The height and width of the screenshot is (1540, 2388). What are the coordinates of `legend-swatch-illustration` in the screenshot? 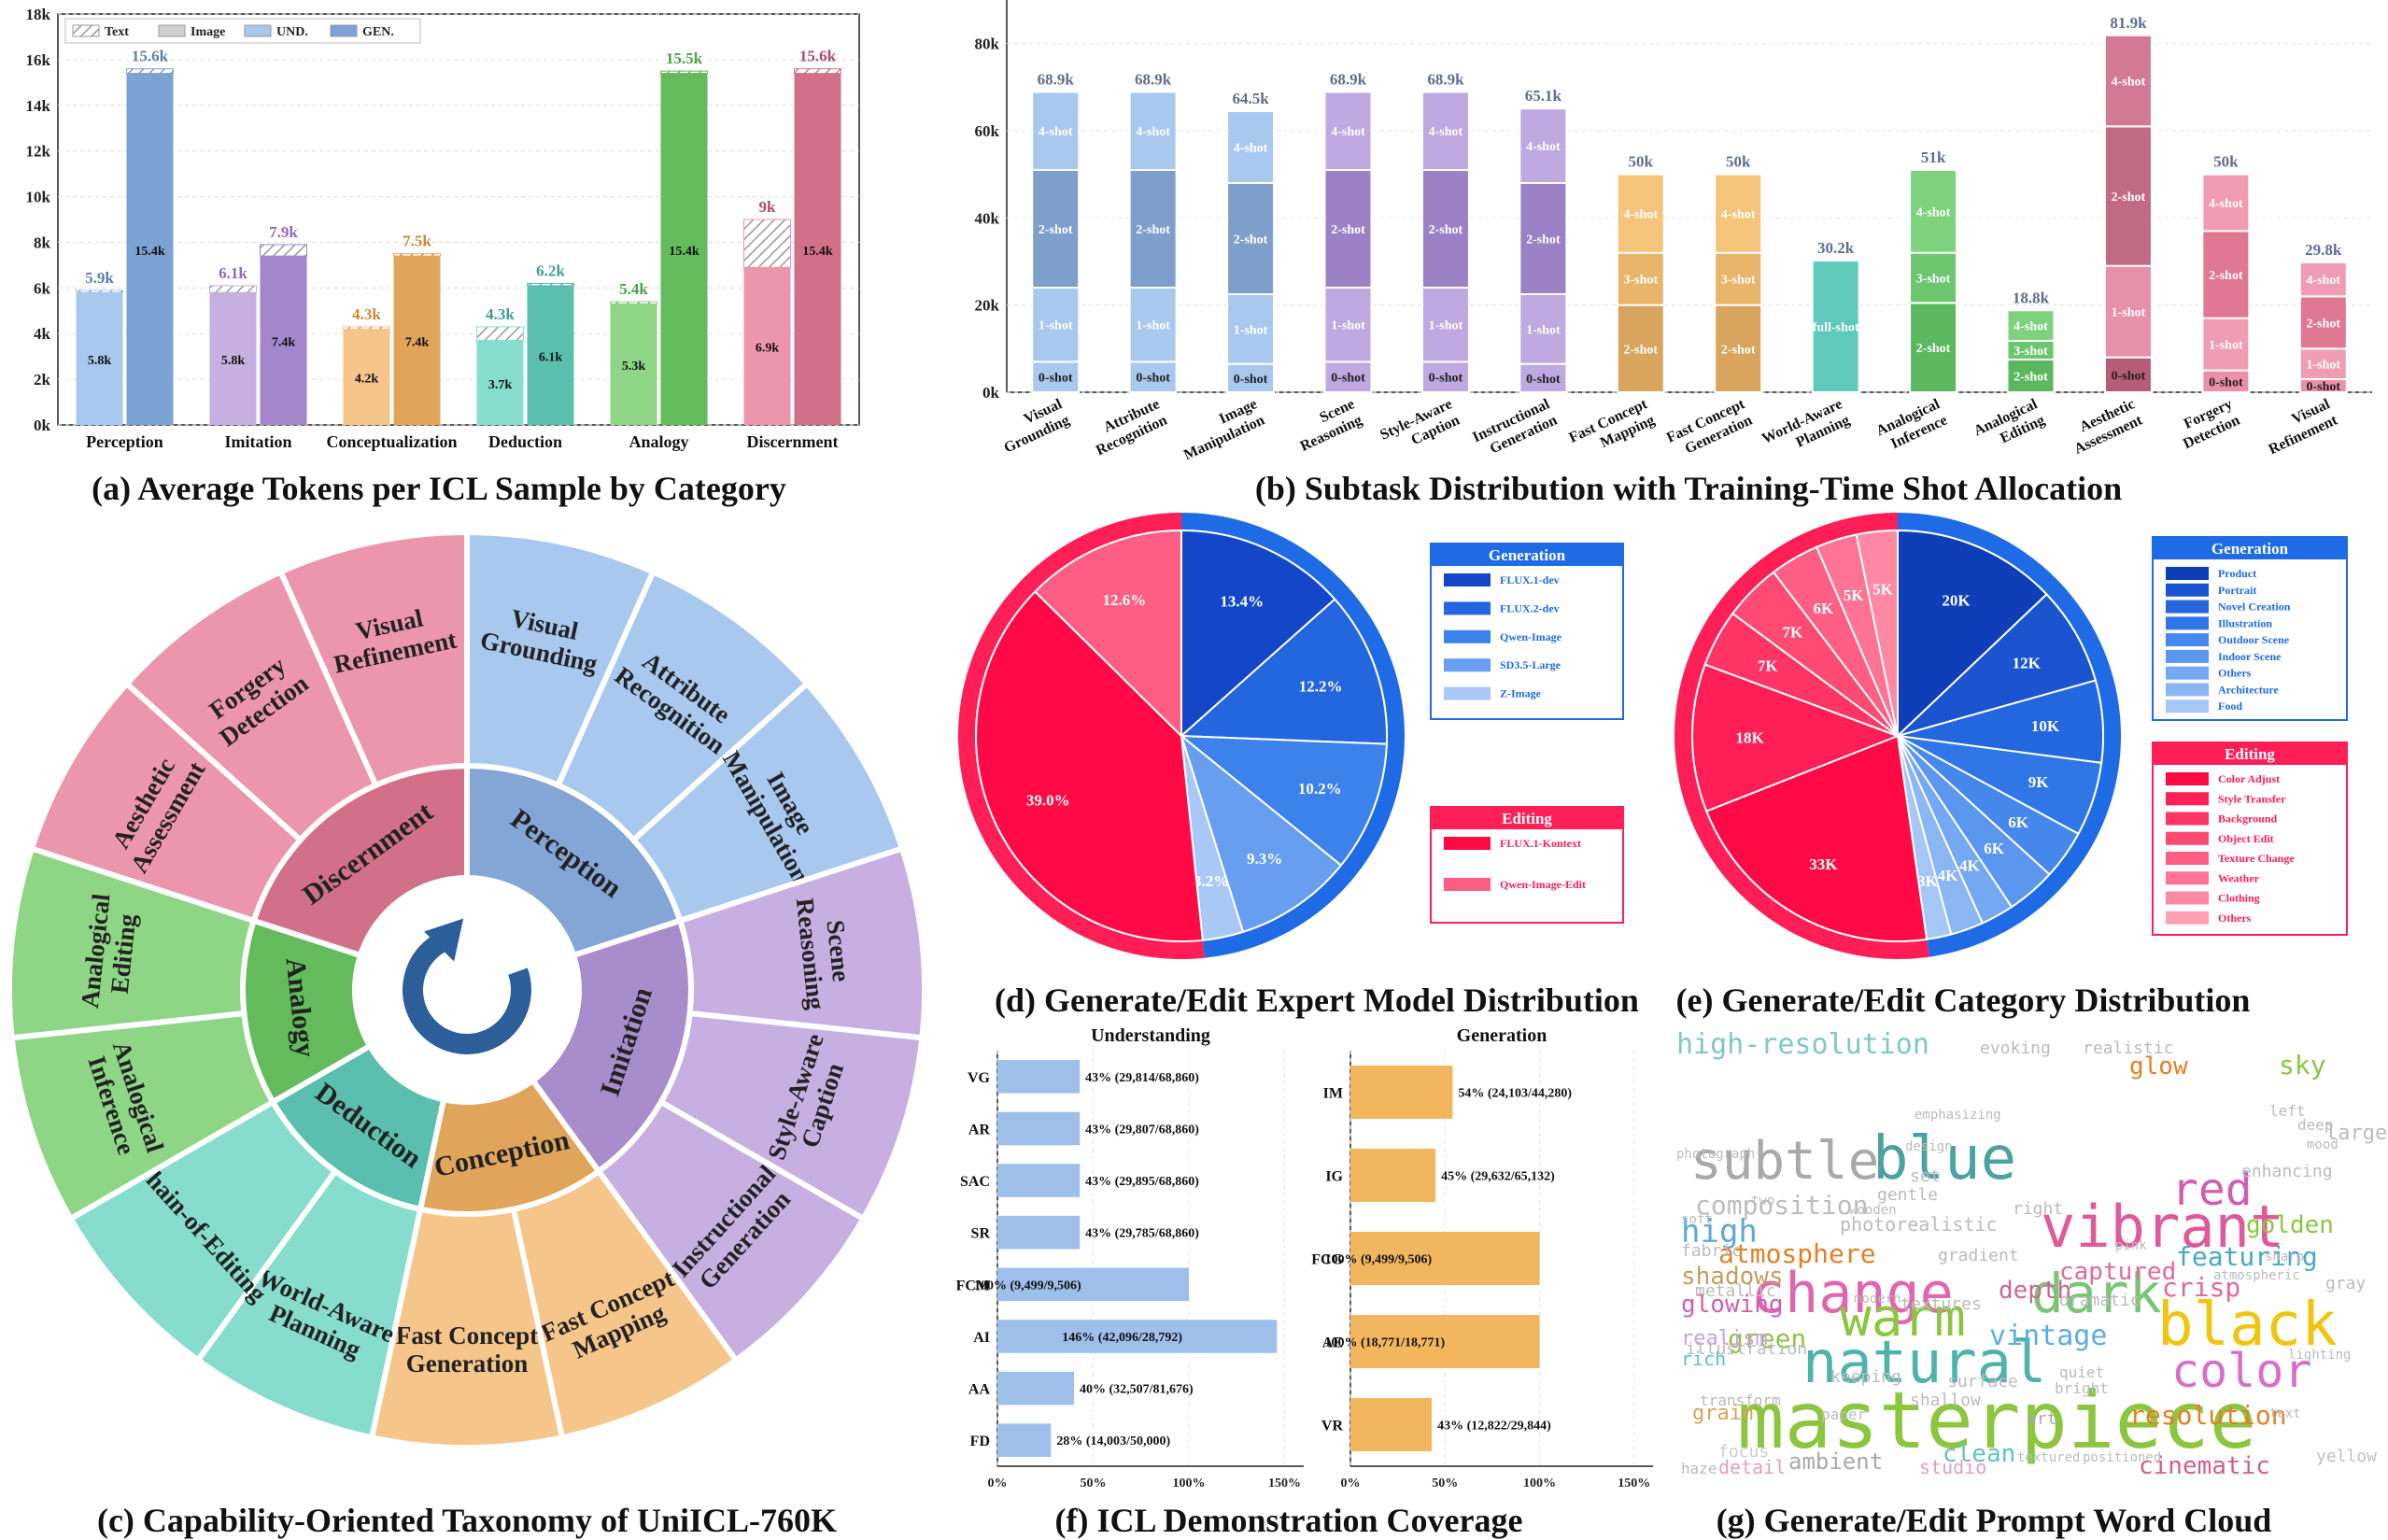 It's located at (2187, 623).